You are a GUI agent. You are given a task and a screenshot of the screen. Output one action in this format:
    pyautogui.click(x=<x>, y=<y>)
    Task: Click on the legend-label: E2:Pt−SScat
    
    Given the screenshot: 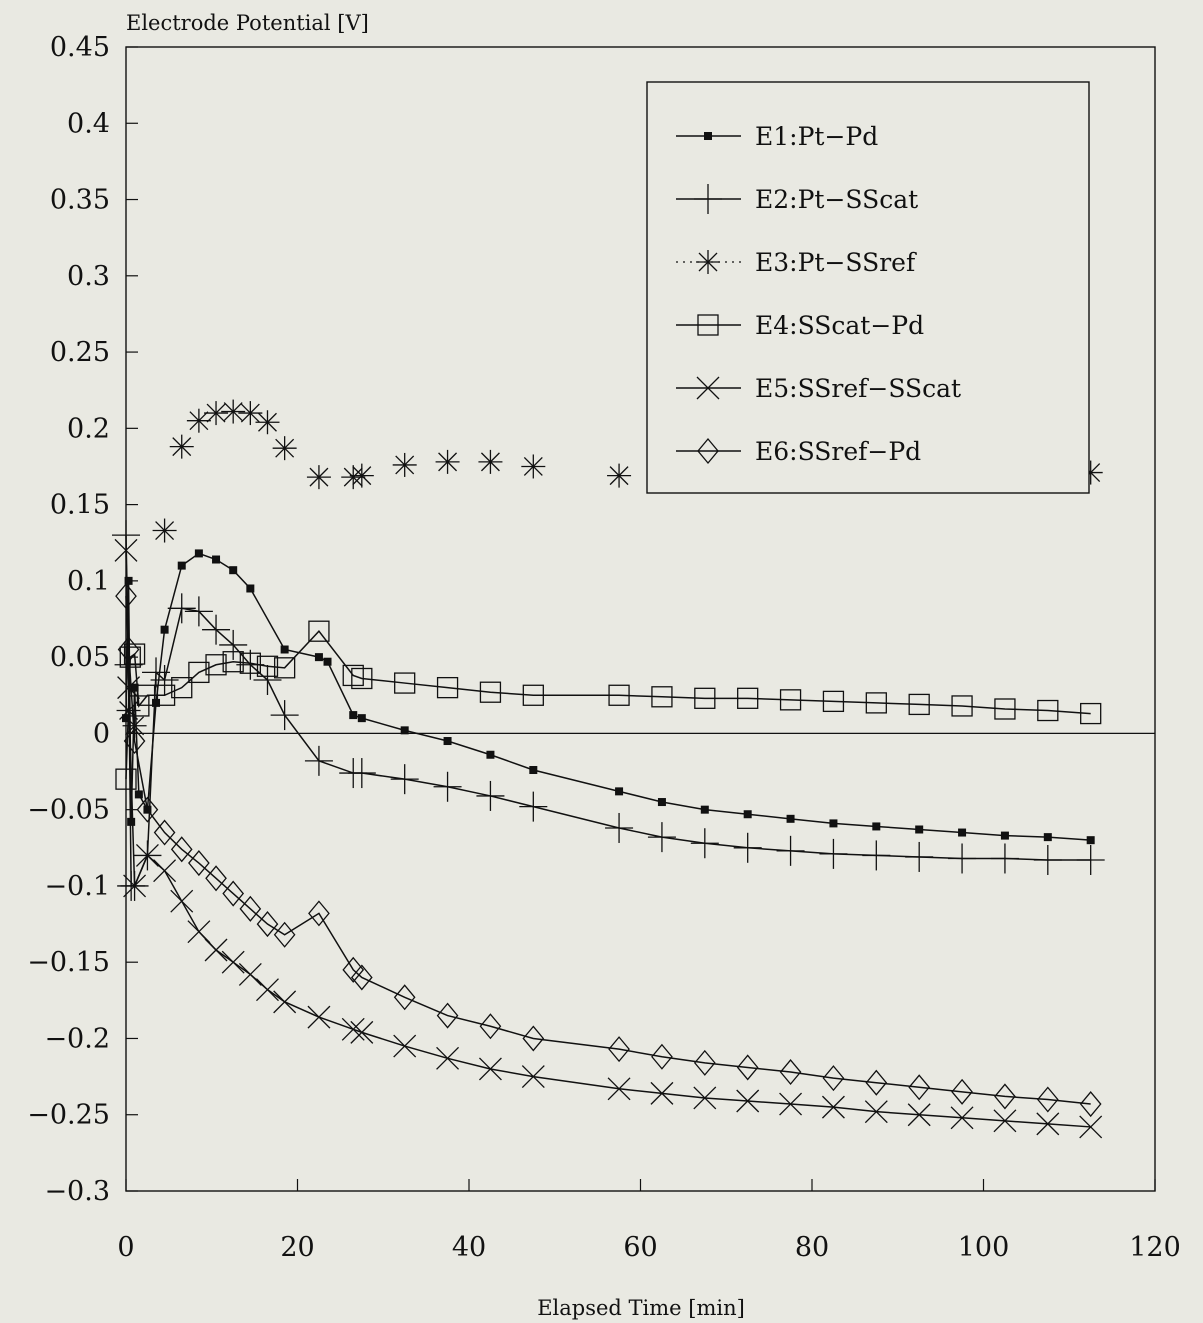 What is the action you would take?
    pyautogui.click(x=836, y=199)
    